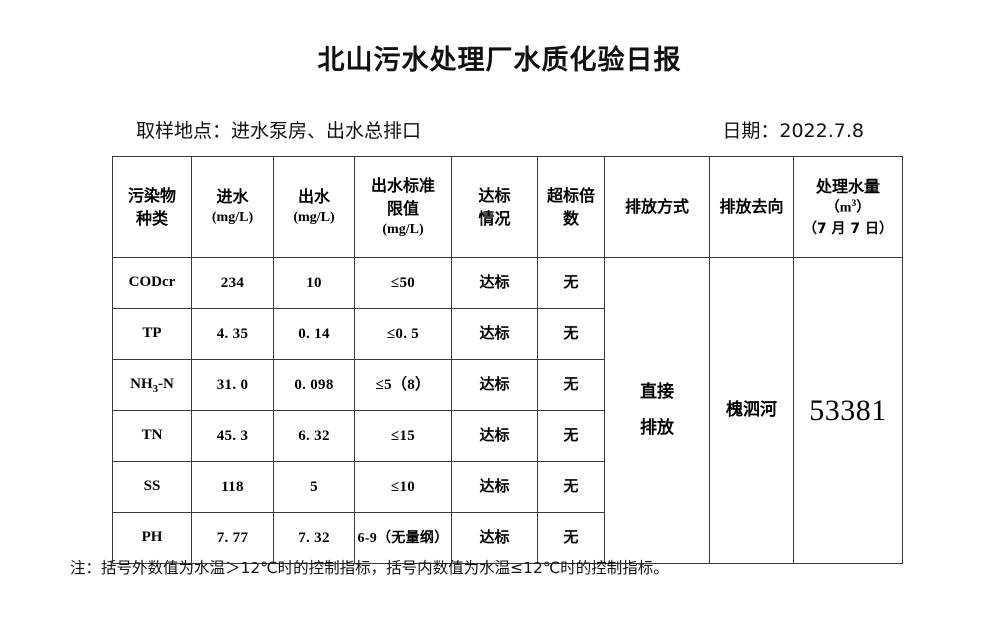 The image size is (999, 636). Describe the element at coordinates (279, 131) in the screenshot. I see `sampling-location-label: 取样地点：进水泵房、出水总排口` at that location.